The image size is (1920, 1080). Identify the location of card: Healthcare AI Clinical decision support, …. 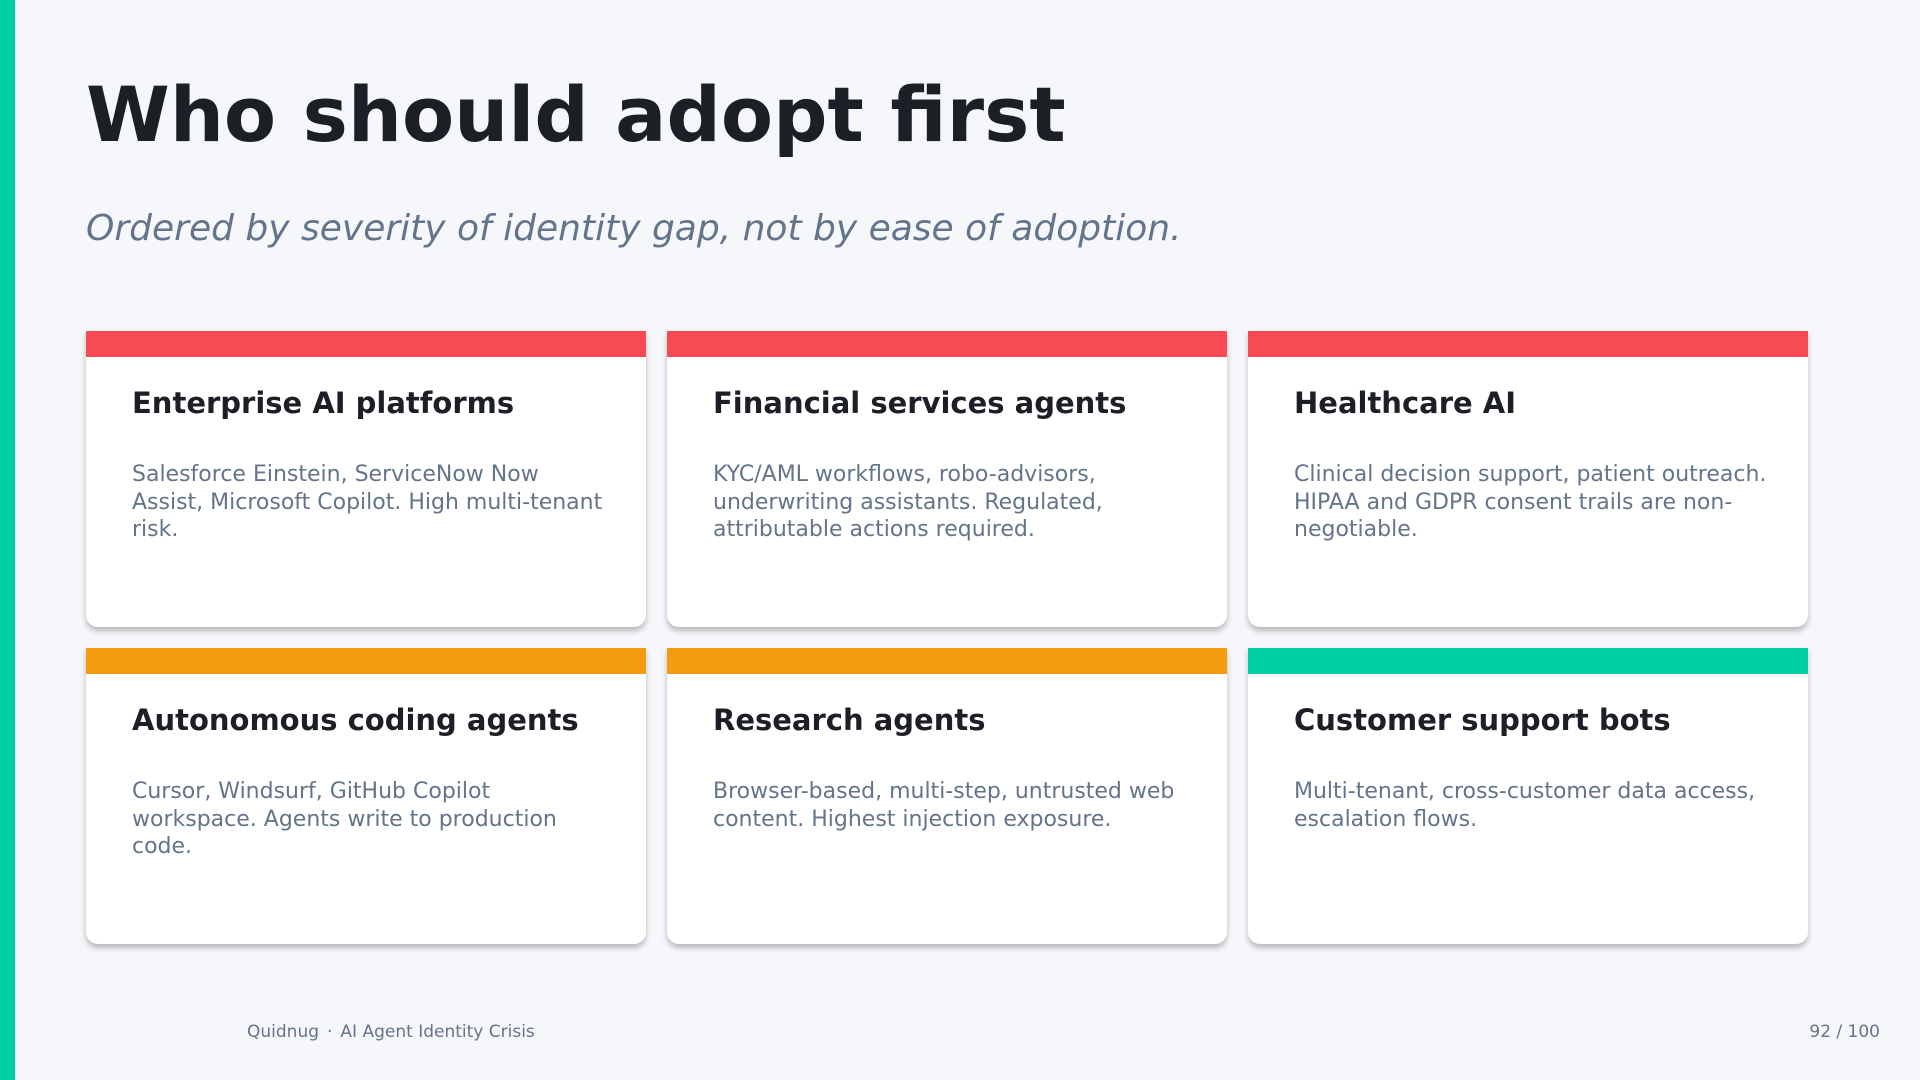
(1528, 479).